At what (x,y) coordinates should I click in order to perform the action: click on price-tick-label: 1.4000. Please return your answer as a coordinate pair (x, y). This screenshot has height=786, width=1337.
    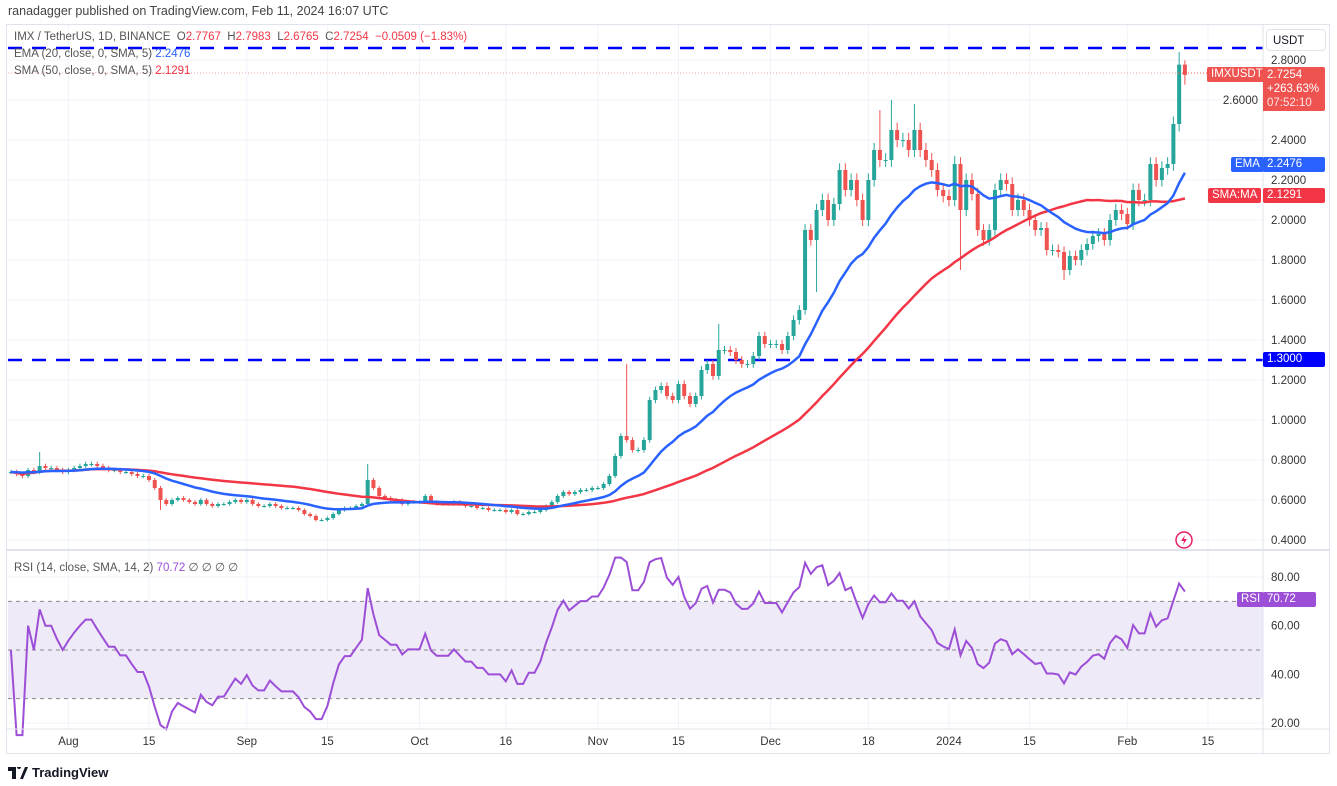
    Looking at the image, I should click on (1288, 341).